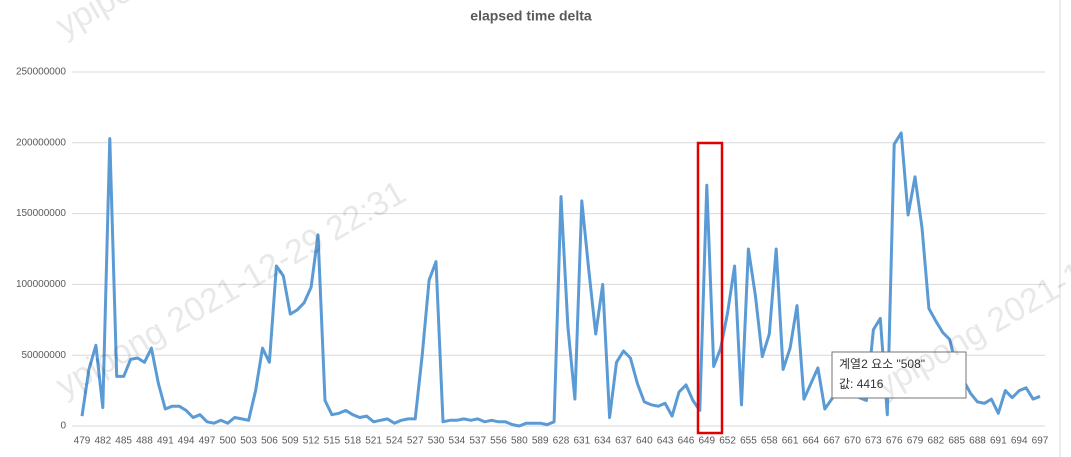 This screenshot has width=1071, height=457. I want to click on x-tick-label: 515, so click(332, 441).